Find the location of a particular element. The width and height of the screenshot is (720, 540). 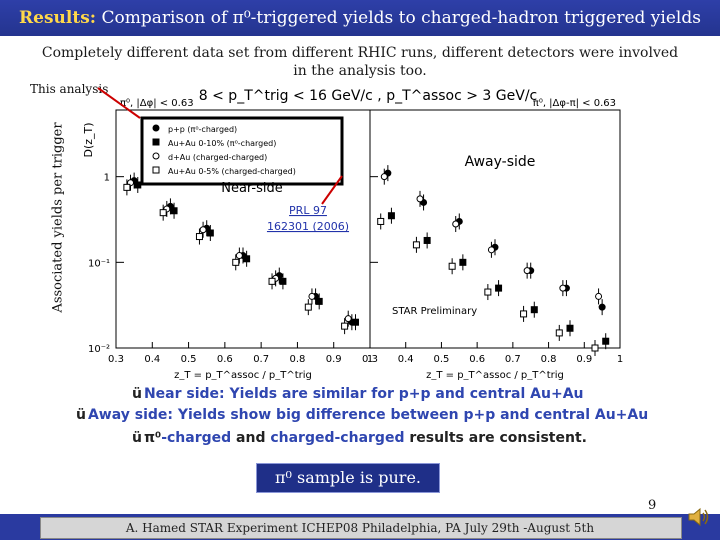

charged-charged-text: charged-charged is located at coordinates (337, 438).